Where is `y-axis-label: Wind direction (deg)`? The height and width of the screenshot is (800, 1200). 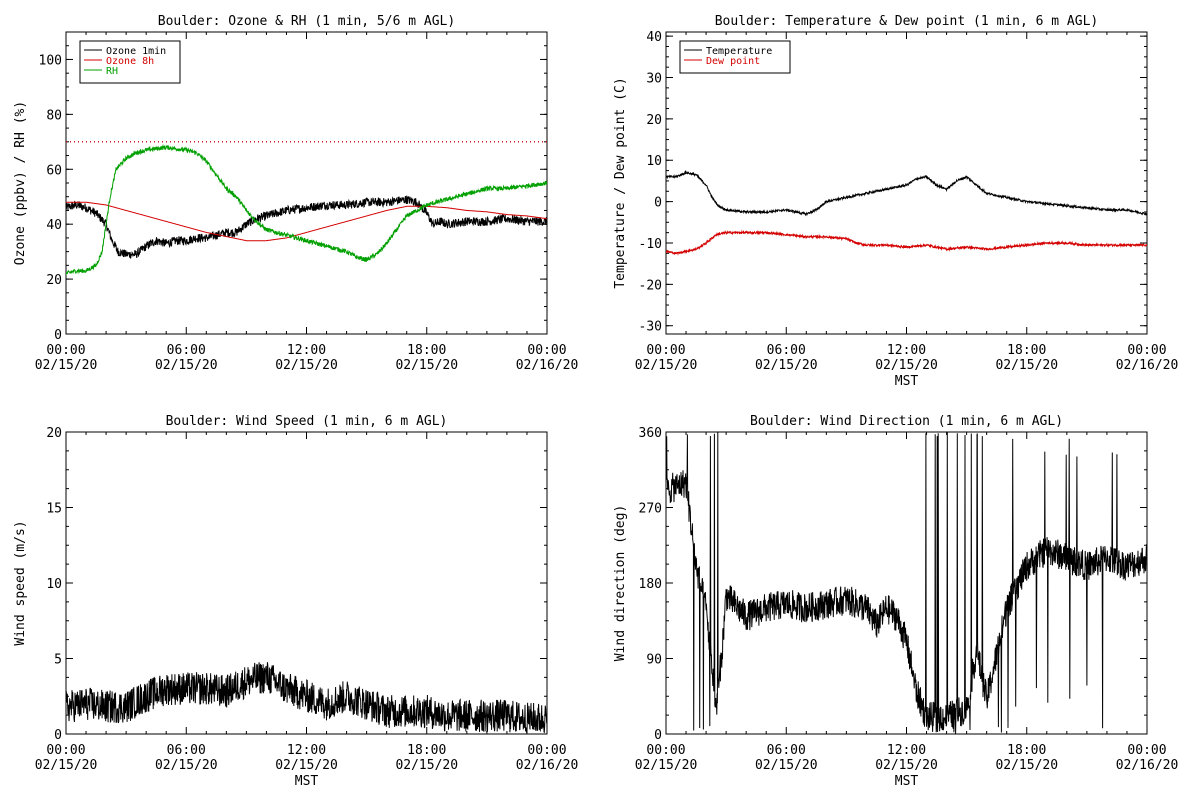 y-axis-label: Wind direction (deg) is located at coordinates (620, 583).